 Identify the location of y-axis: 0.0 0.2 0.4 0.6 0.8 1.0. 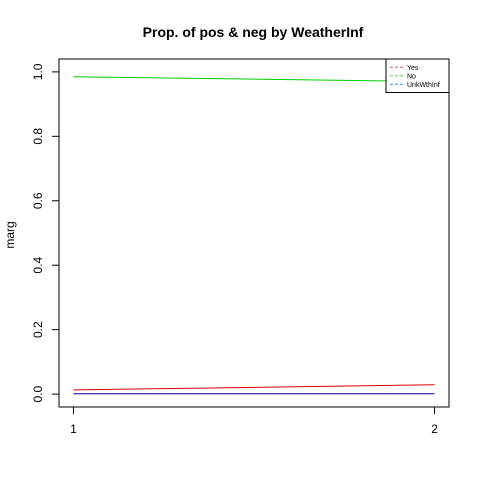
(45, 232).